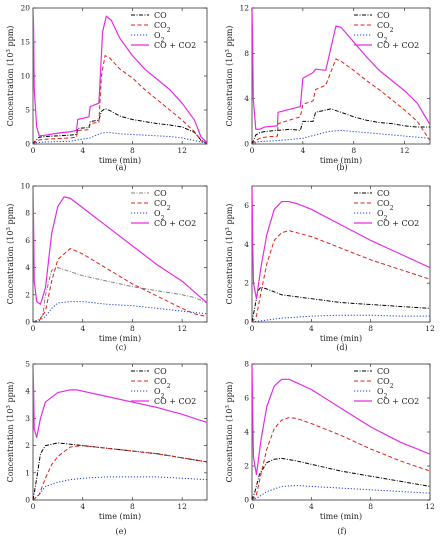 Image resolution: width=441 pixels, height=550 pixels. Describe the element at coordinates (121, 531) in the screenshot. I see `panel-label: (e)` at that location.